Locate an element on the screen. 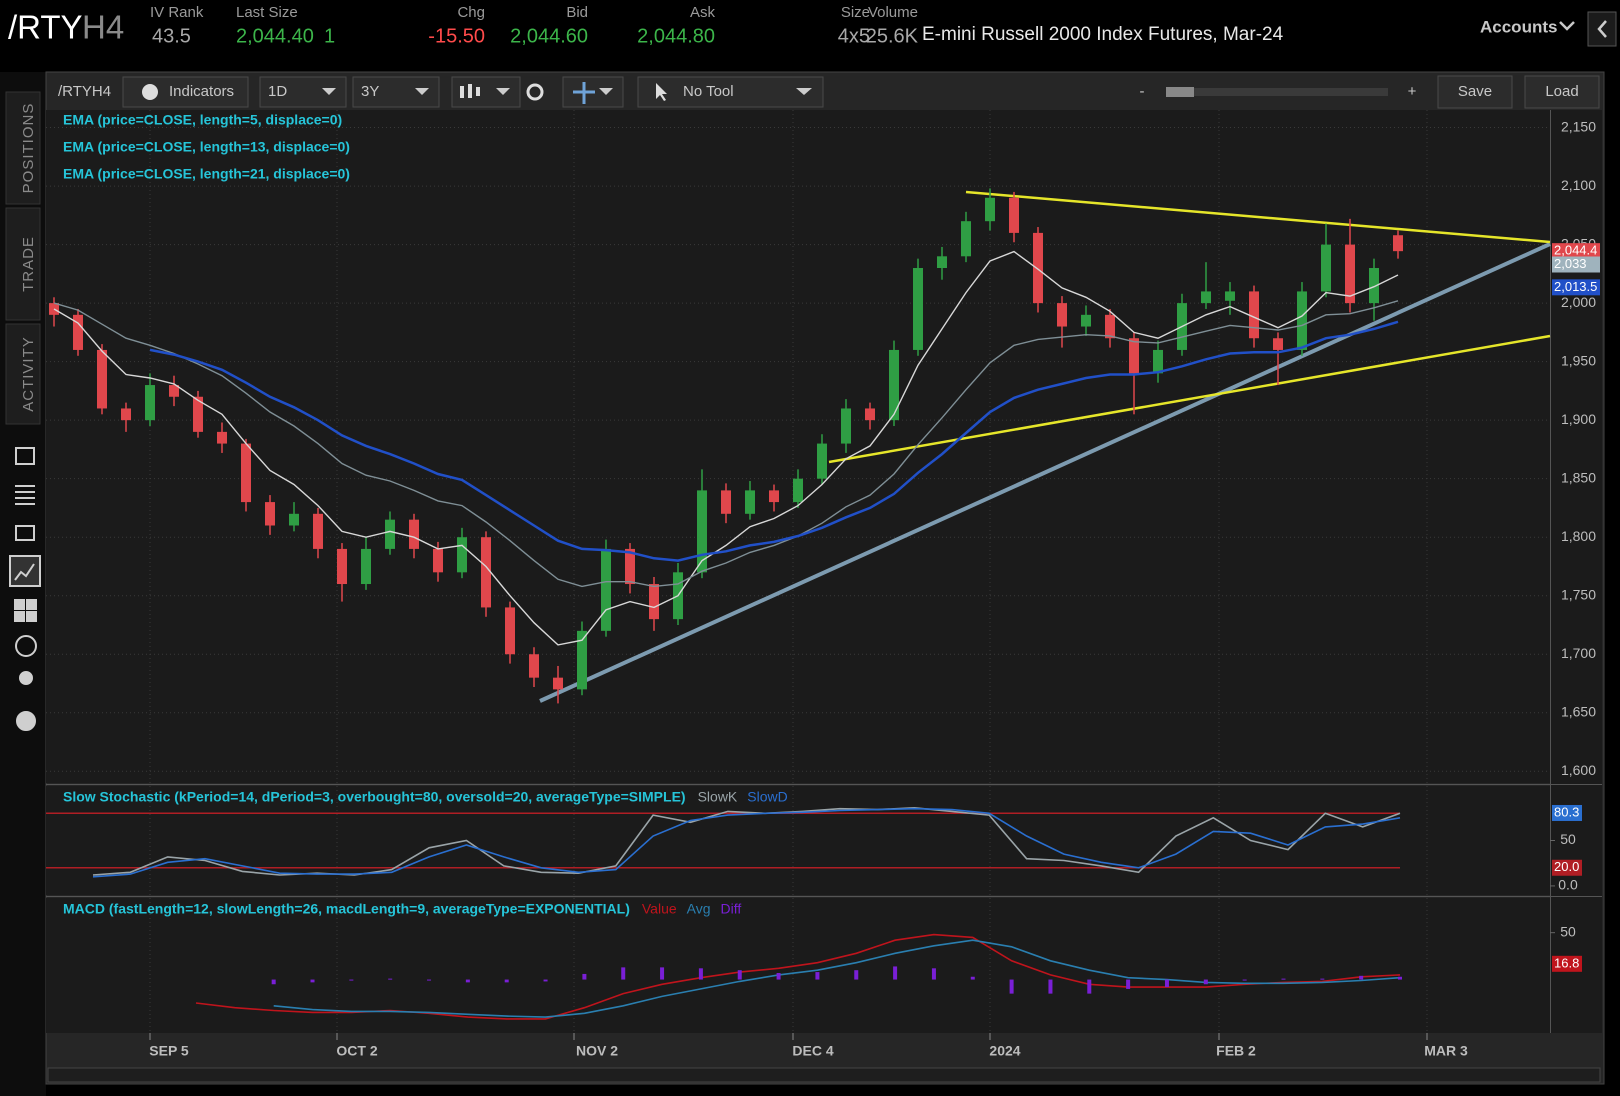  save-label: Save is located at coordinates (1475, 91).